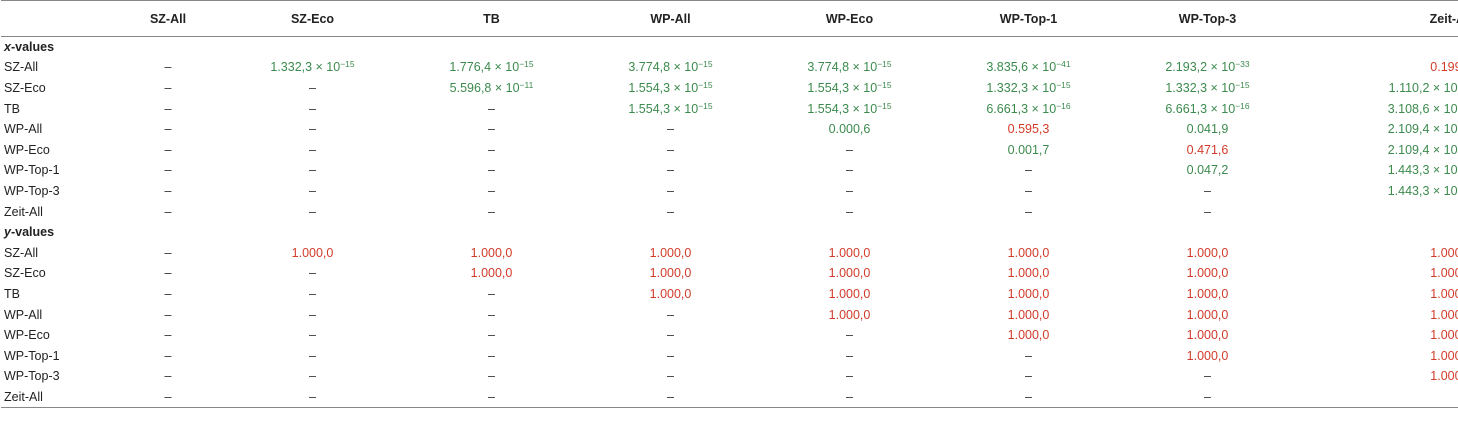 This screenshot has height=434, width=1458. I want to click on column-header-wp-top-3: WP-Top-3, so click(1207, 18).